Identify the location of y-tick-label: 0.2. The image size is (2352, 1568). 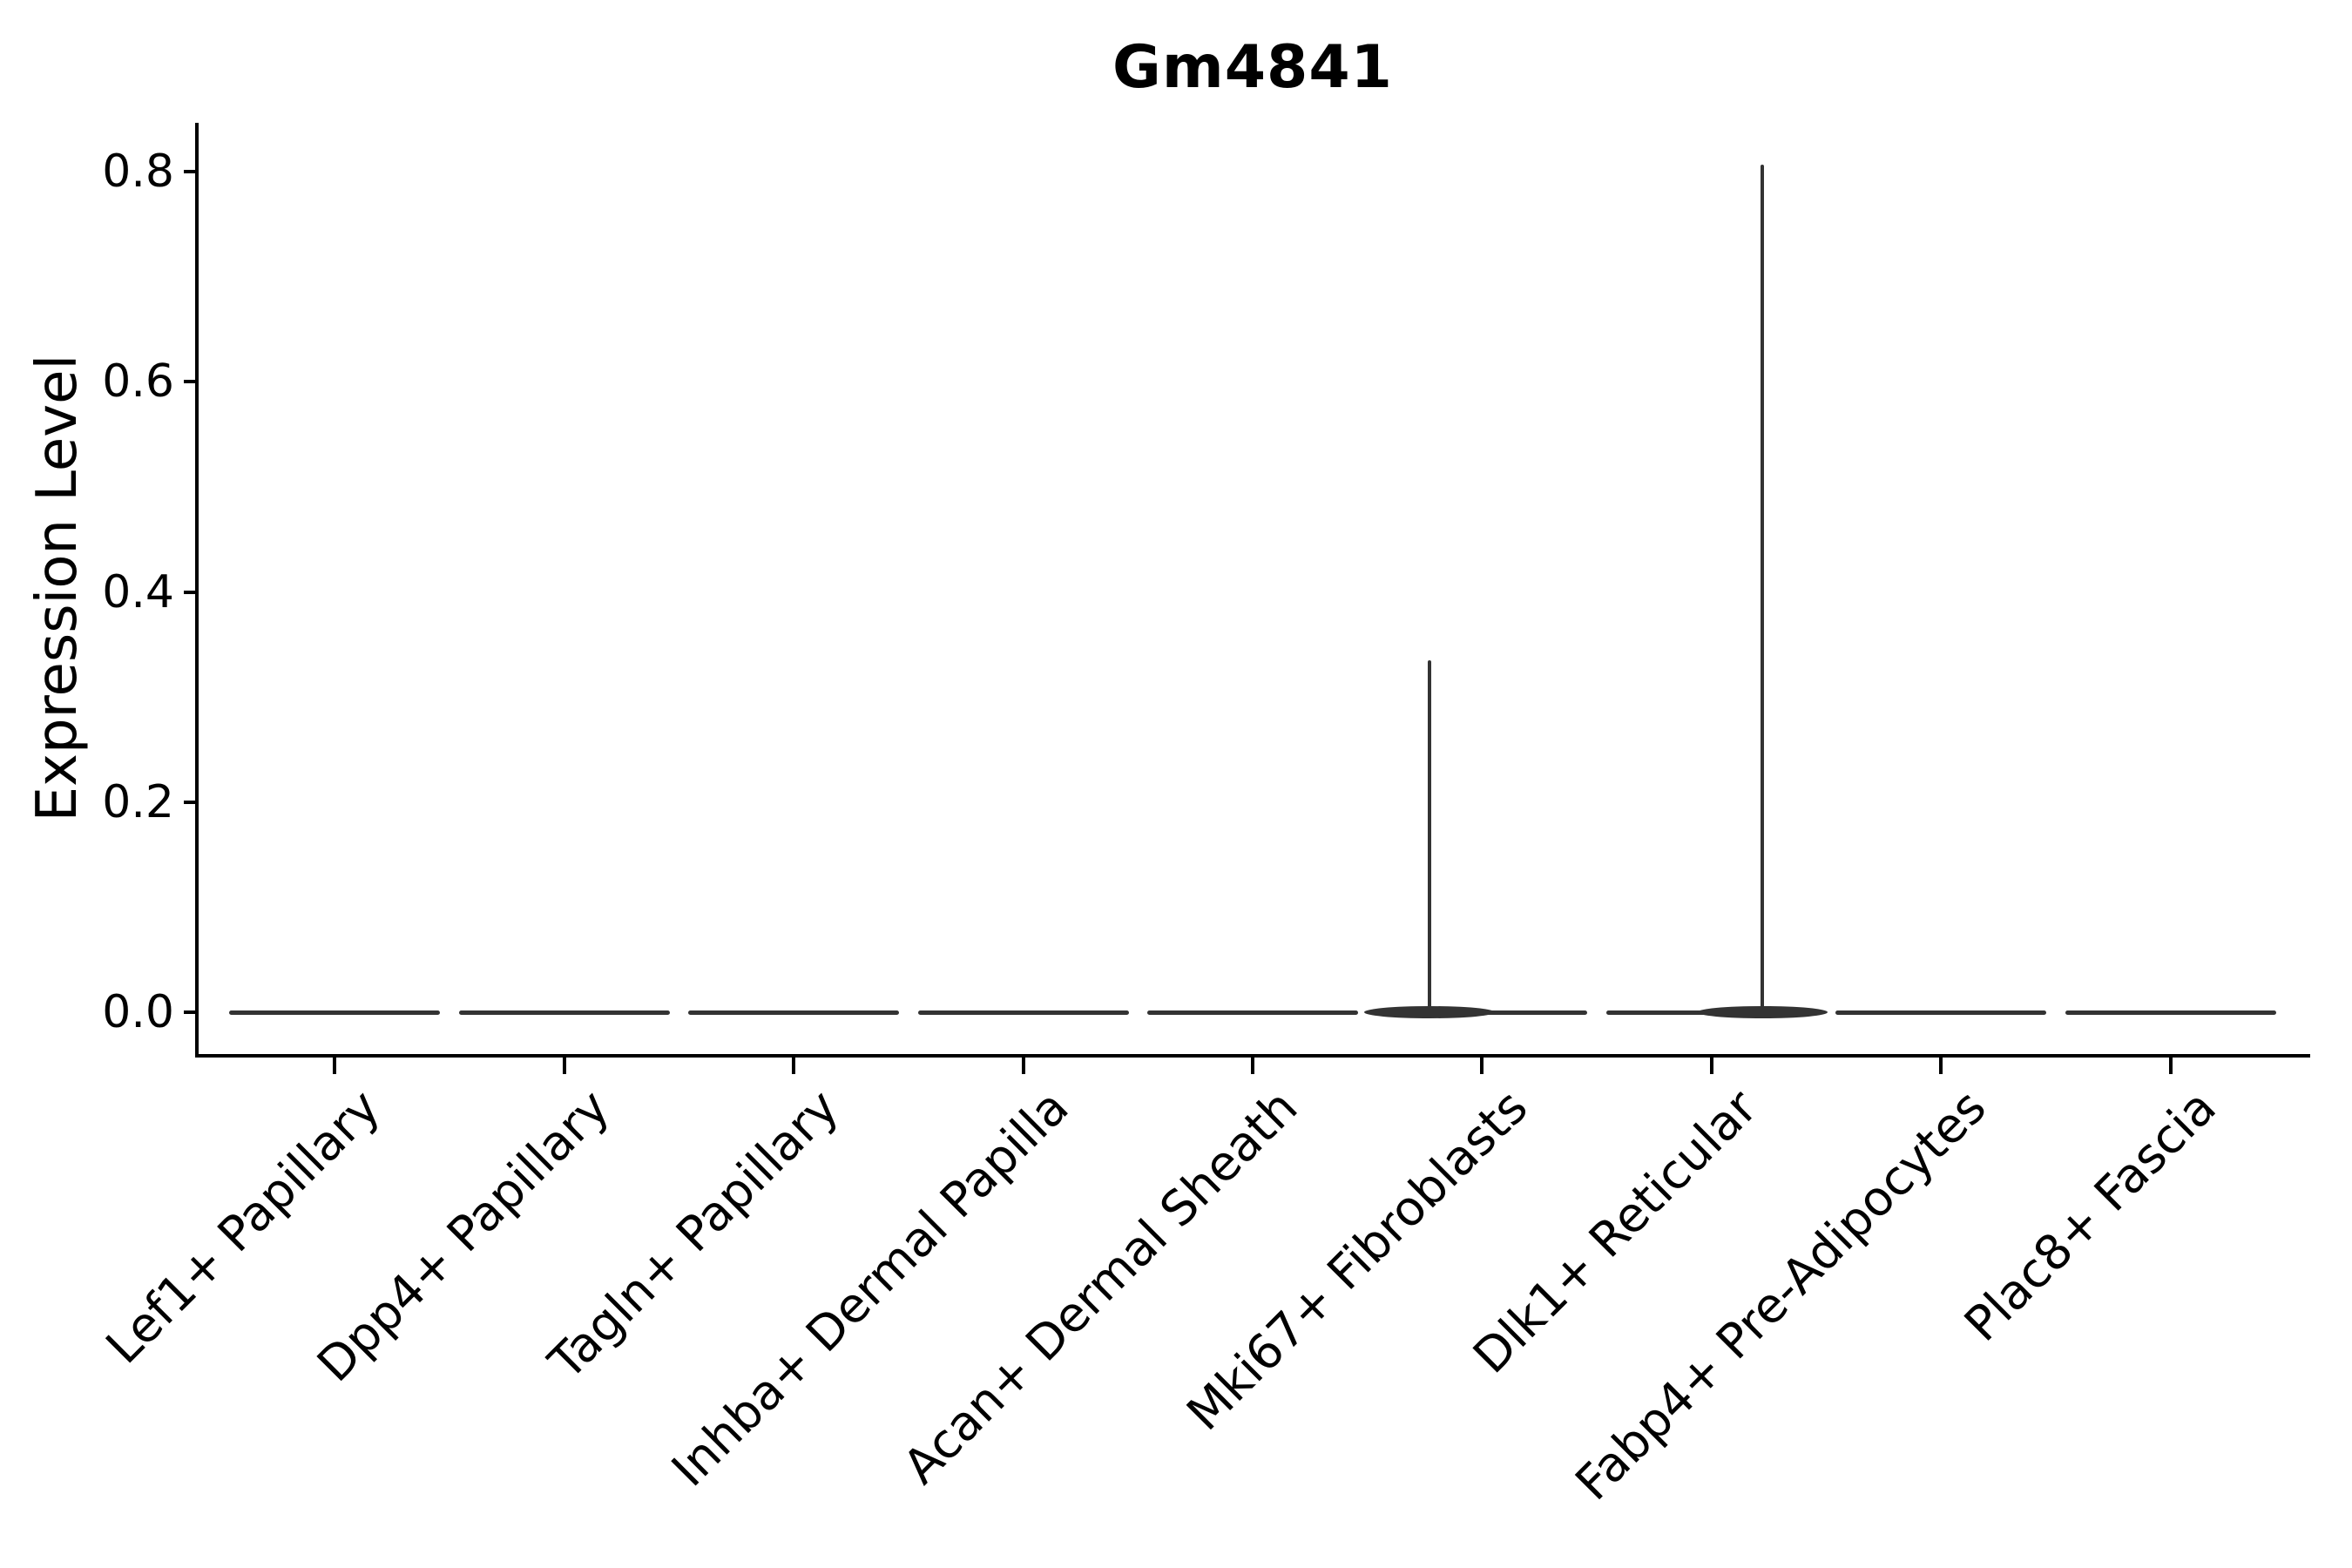
(138, 801).